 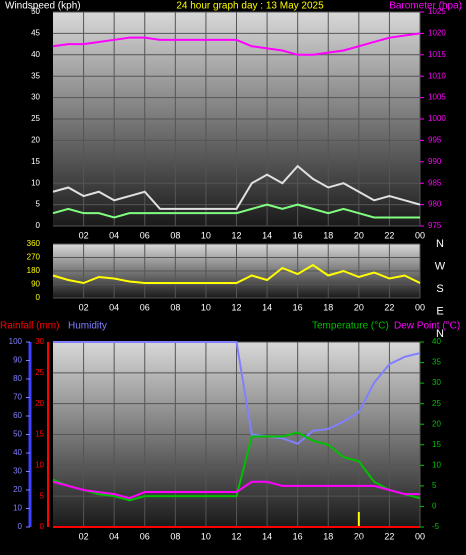 What do you see at coordinates (34, 243) in the screenshot?
I see `y-tick-label: 360` at bounding box center [34, 243].